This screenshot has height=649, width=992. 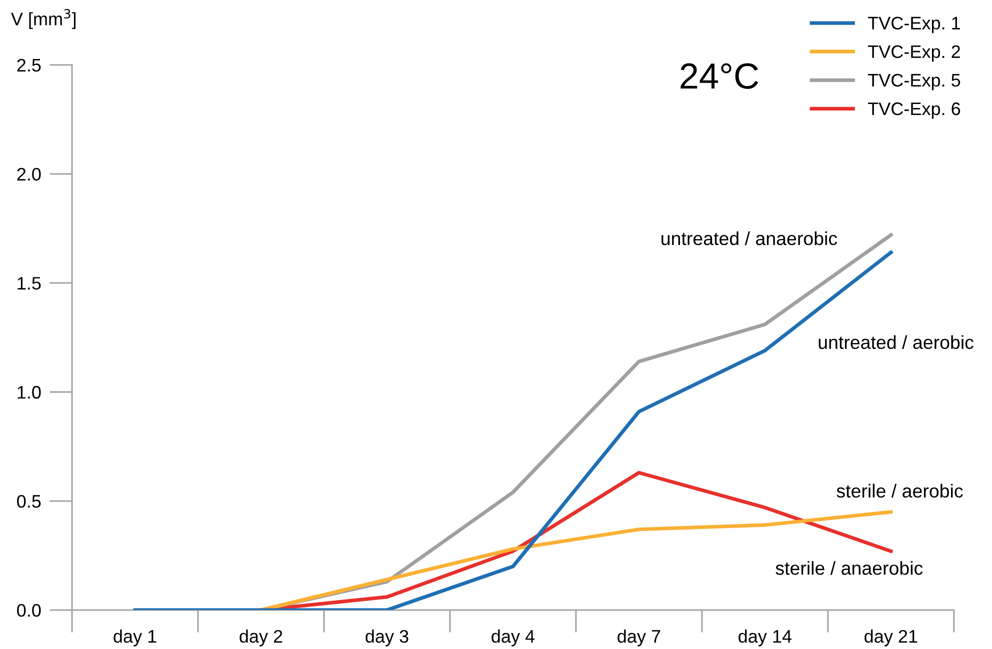 What do you see at coordinates (261, 638) in the screenshot?
I see `x-tick-label: day 2` at bounding box center [261, 638].